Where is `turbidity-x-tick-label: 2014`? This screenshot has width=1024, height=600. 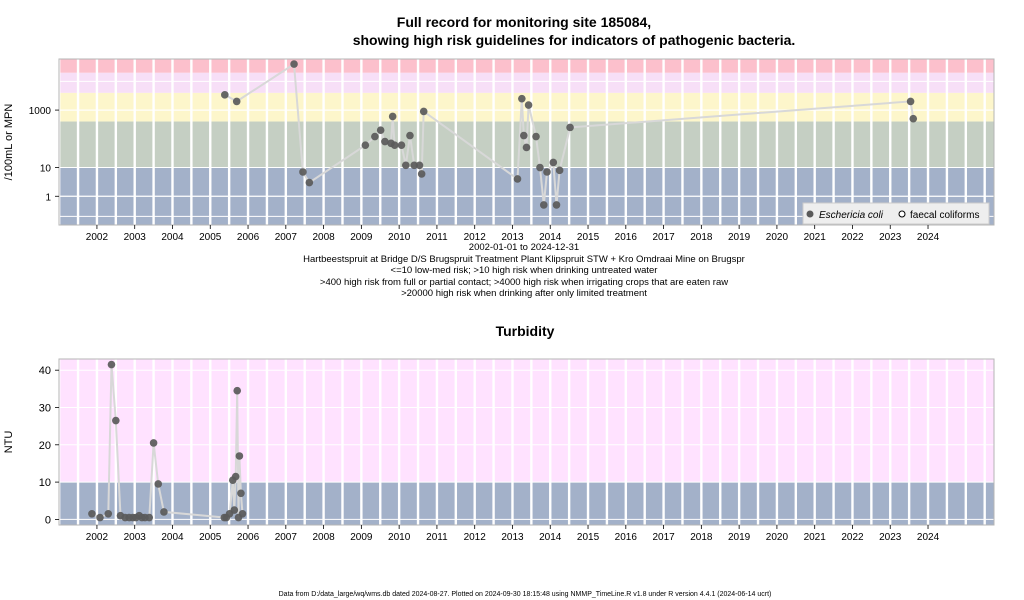
turbidity-x-tick-label: 2014 is located at coordinates (550, 537).